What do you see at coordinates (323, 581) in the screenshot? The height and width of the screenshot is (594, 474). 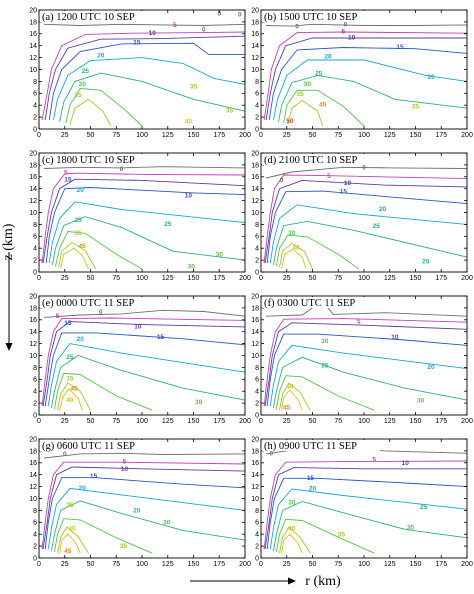 I see `x-axis-label: r (km)` at bounding box center [323, 581].